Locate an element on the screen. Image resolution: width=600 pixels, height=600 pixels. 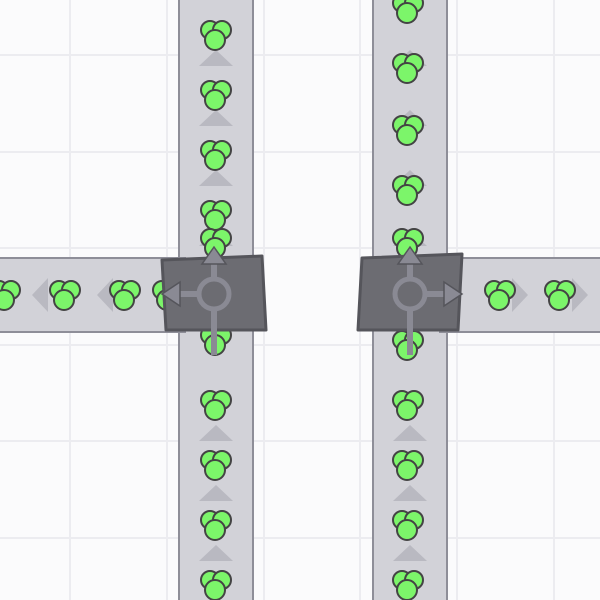
splitters is located at coordinates (312, 300).